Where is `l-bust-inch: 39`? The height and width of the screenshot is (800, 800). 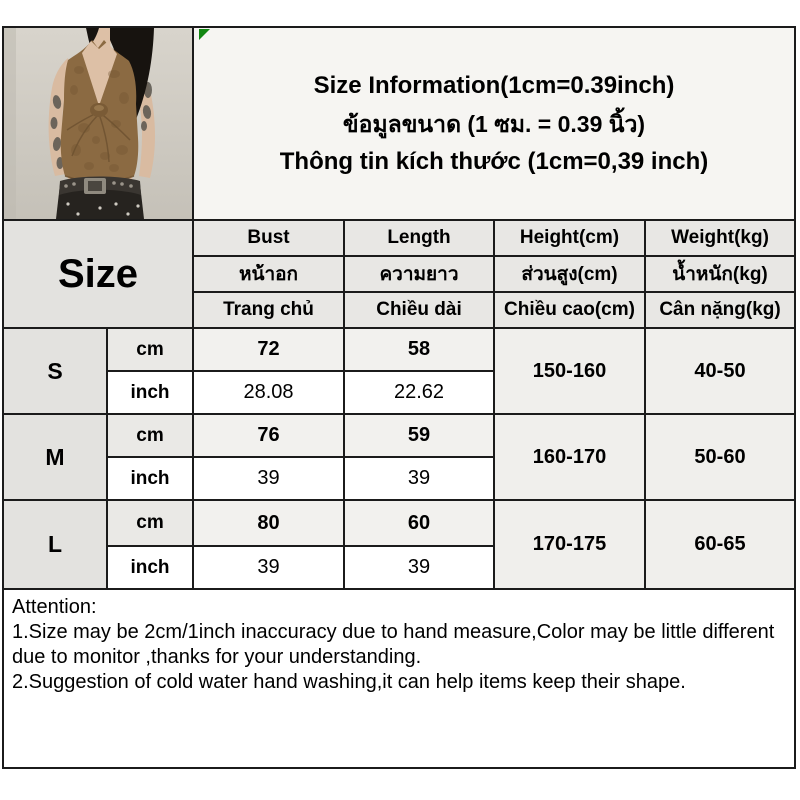
l-bust-inch: 39 is located at coordinates (268, 567).